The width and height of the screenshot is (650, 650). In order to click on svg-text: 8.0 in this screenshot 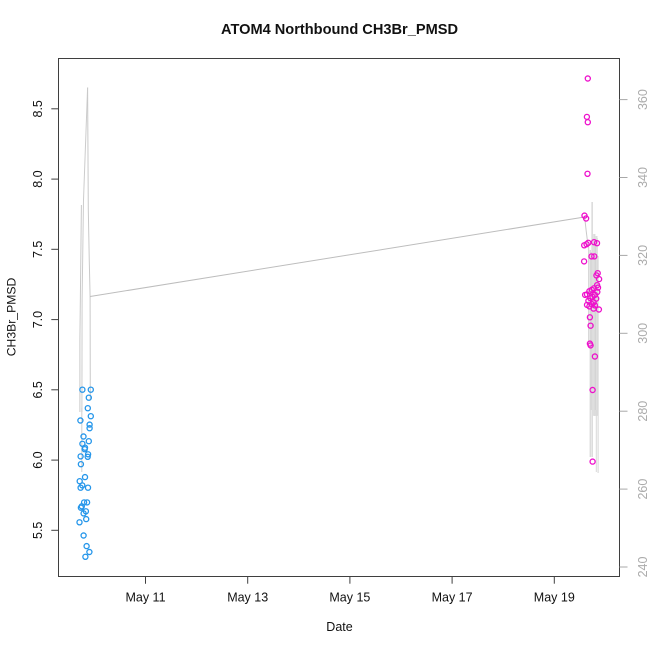, I will do `click(38, 178)`.